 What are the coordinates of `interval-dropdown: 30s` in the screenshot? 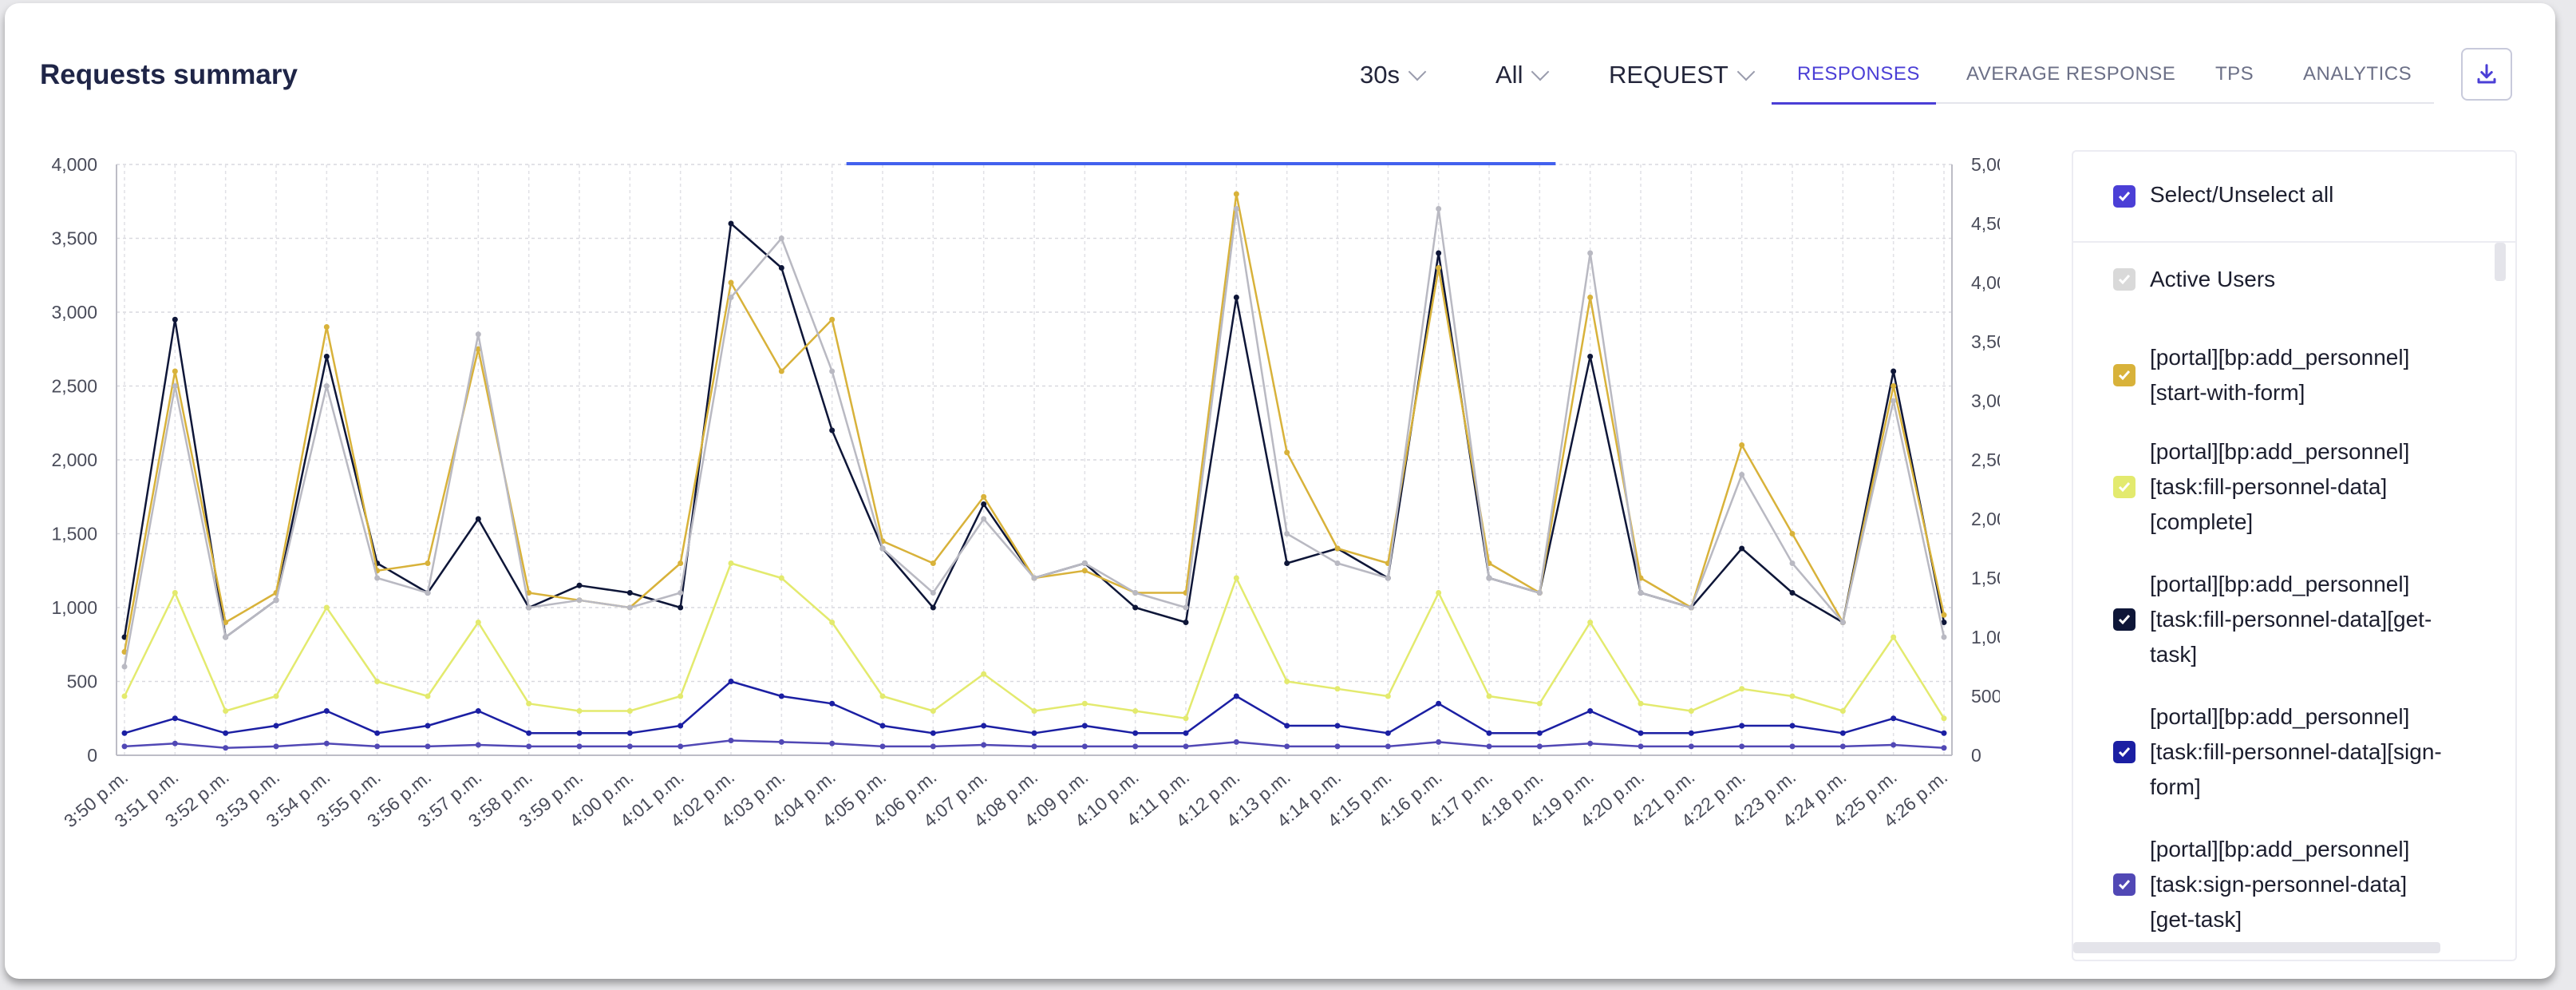 It's located at (1393, 75).